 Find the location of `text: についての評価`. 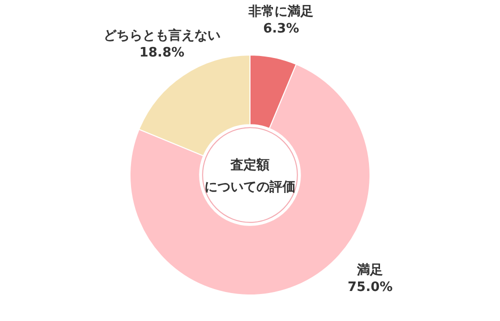

text: についての評価 is located at coordinates (250, 187).